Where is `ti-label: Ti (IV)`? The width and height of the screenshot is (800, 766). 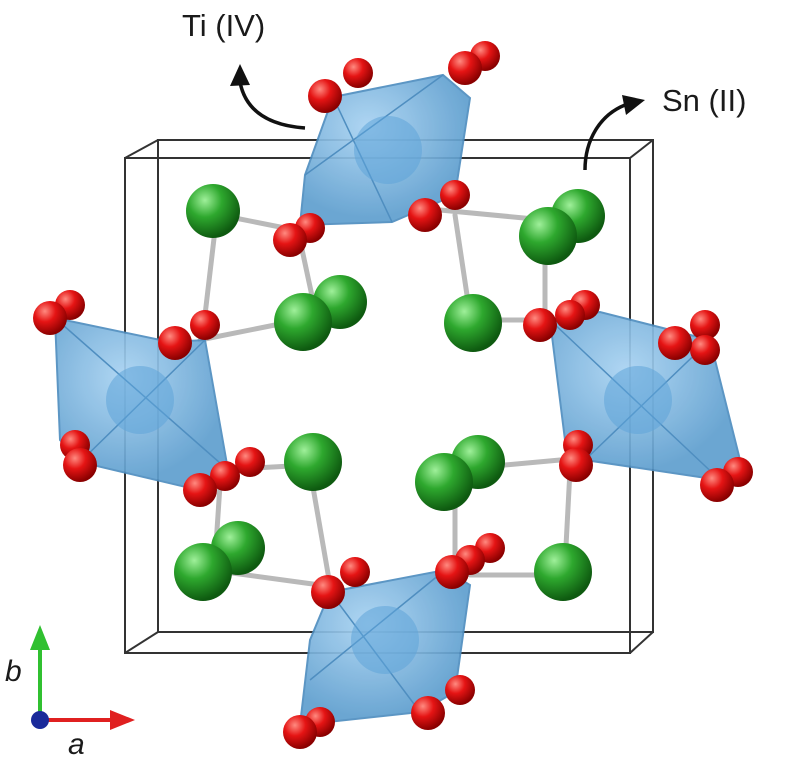 ti-label: Ti (IV) is located at coordinates (224, 25).